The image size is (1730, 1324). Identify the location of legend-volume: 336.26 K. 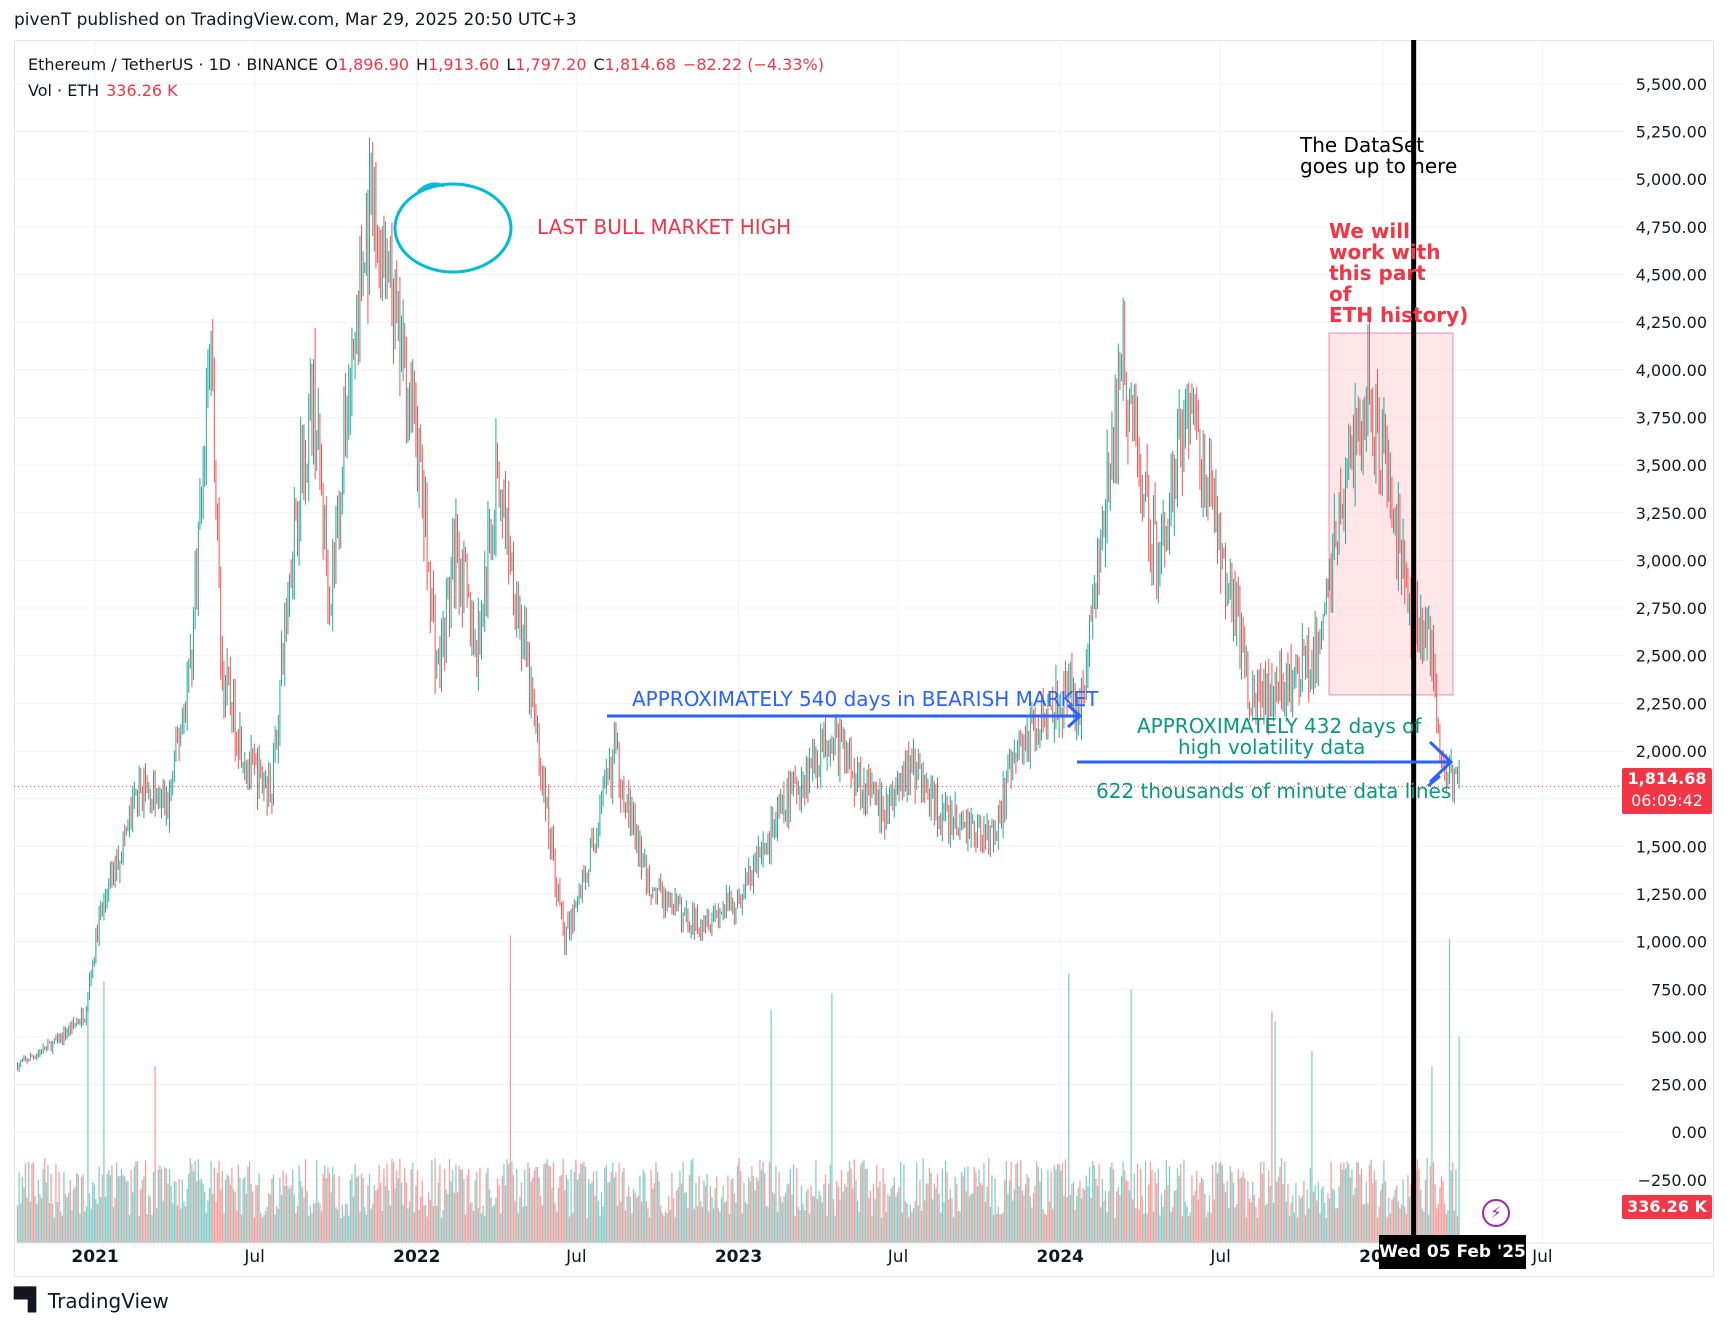
(142, 90).